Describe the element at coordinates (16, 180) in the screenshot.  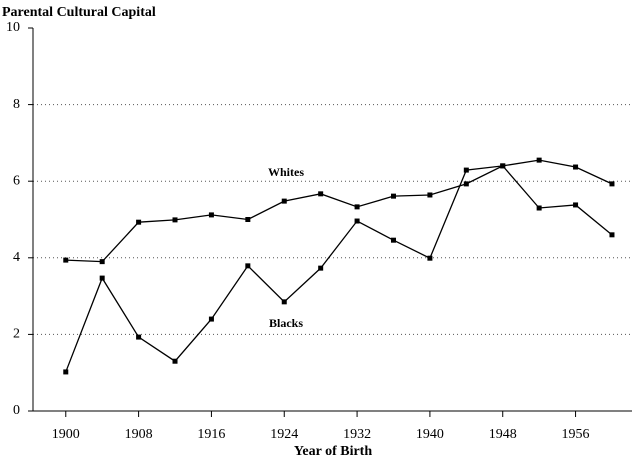
I see `y-tick-label: 6` at that location.